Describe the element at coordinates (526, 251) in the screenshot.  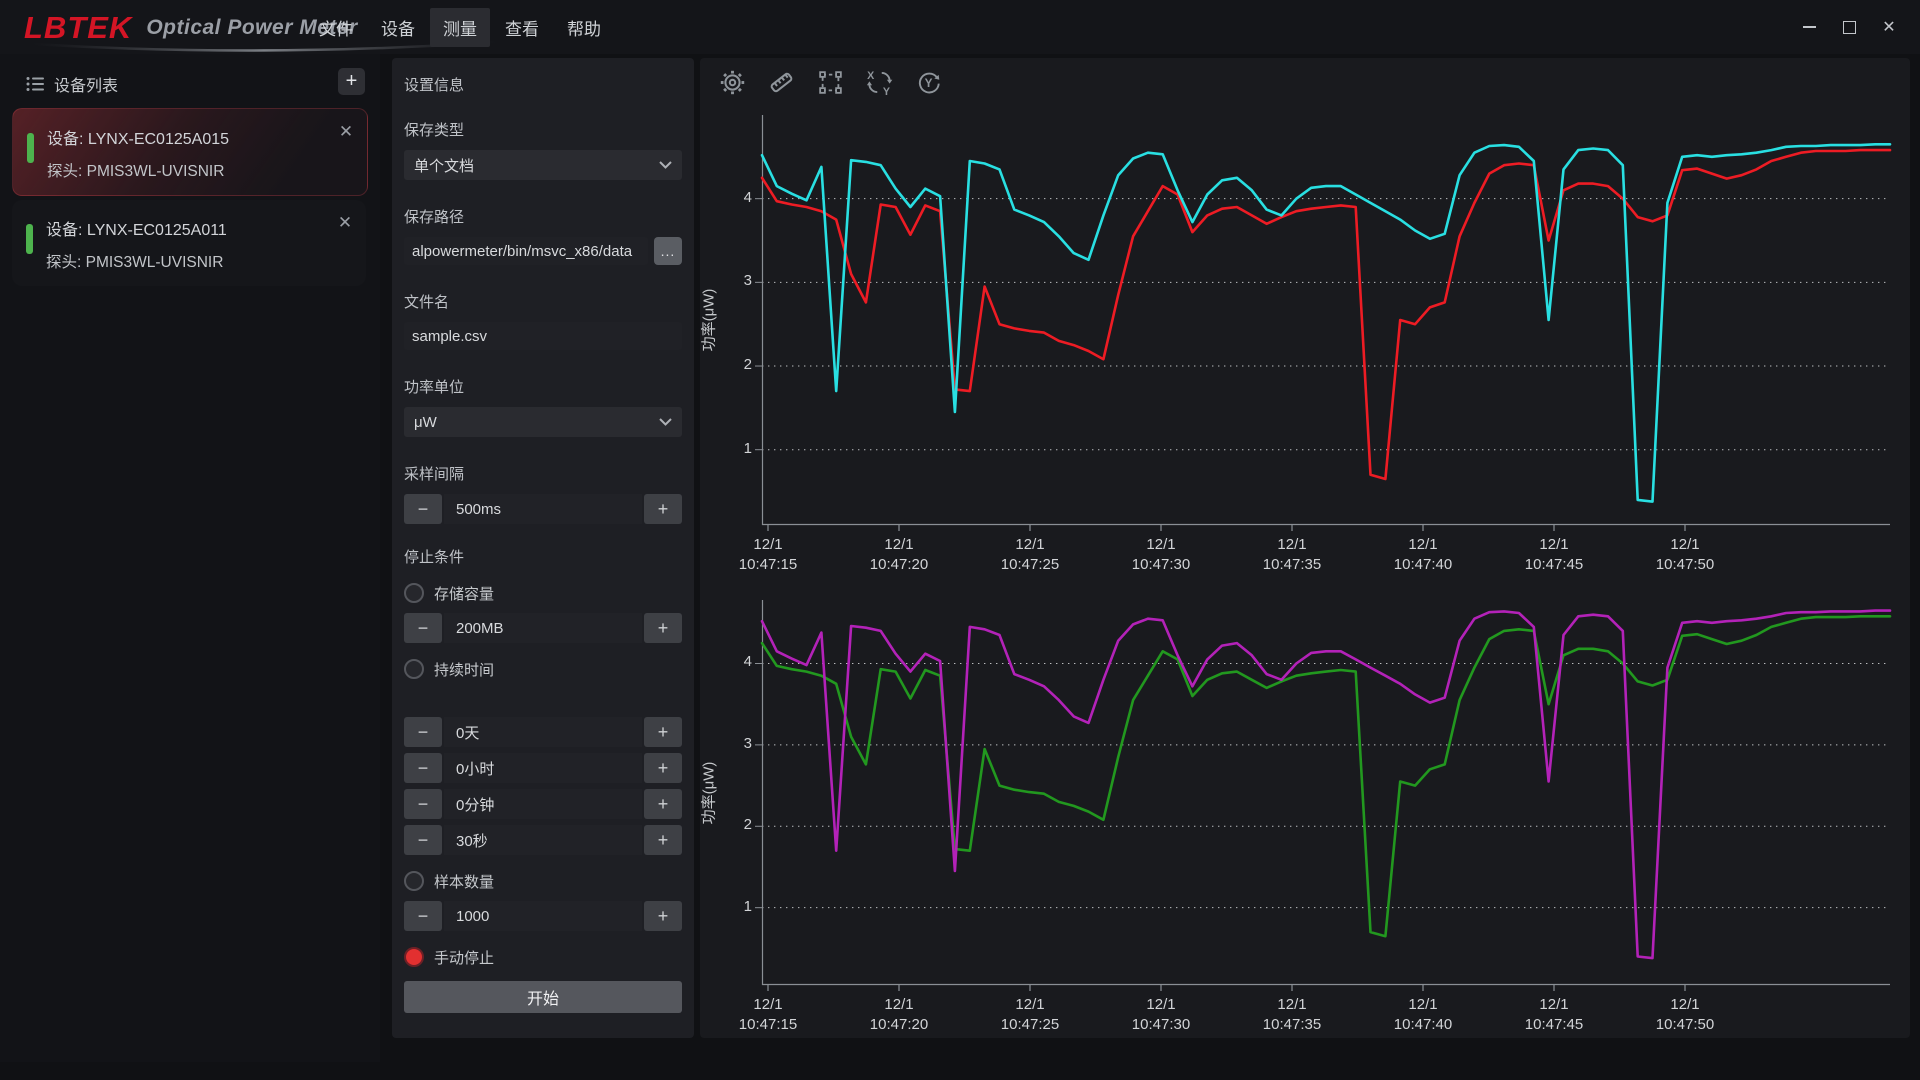
I see `save-path-input: alpowermeter/bin/msvc_x86/data` at that location.